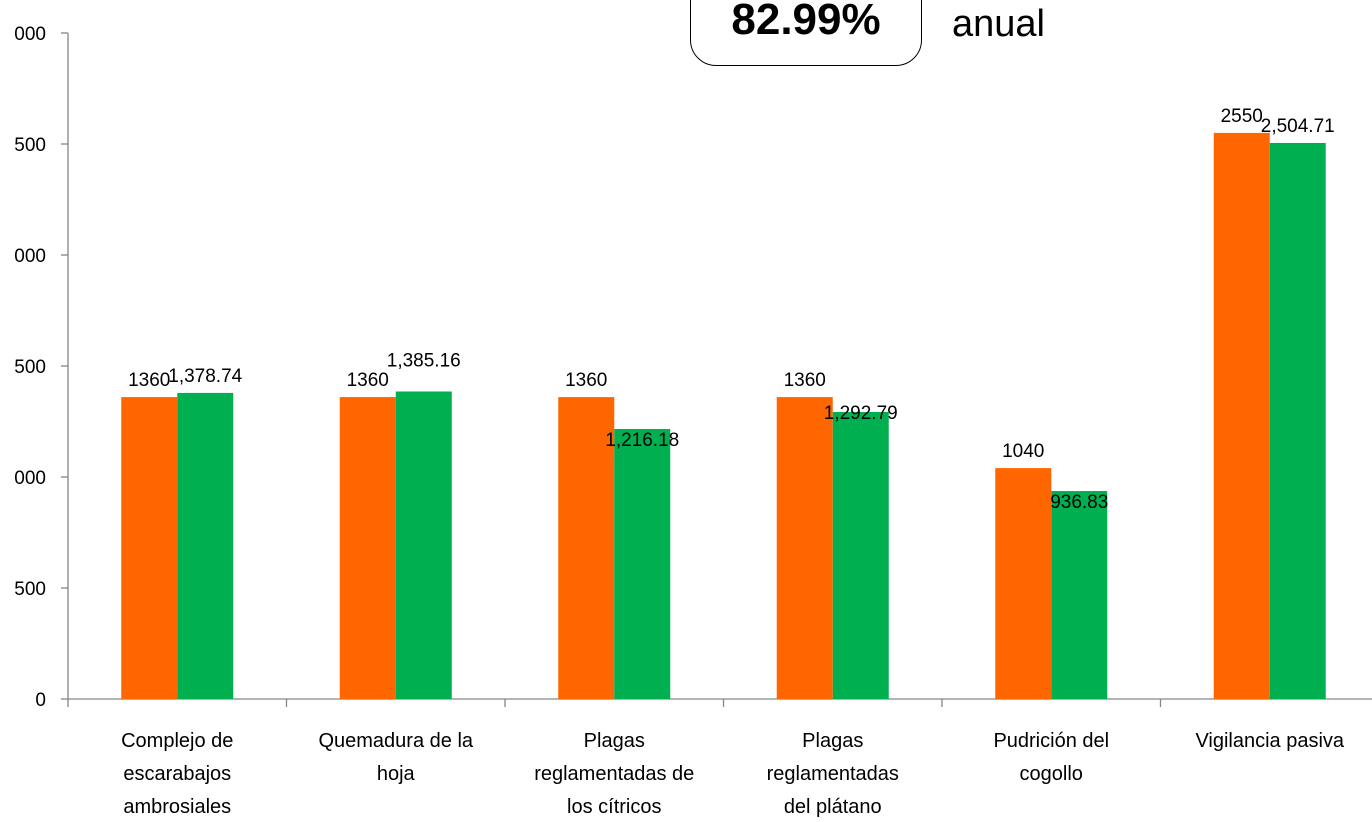  I want to click on data-label: 2550, so click(1242, 116).